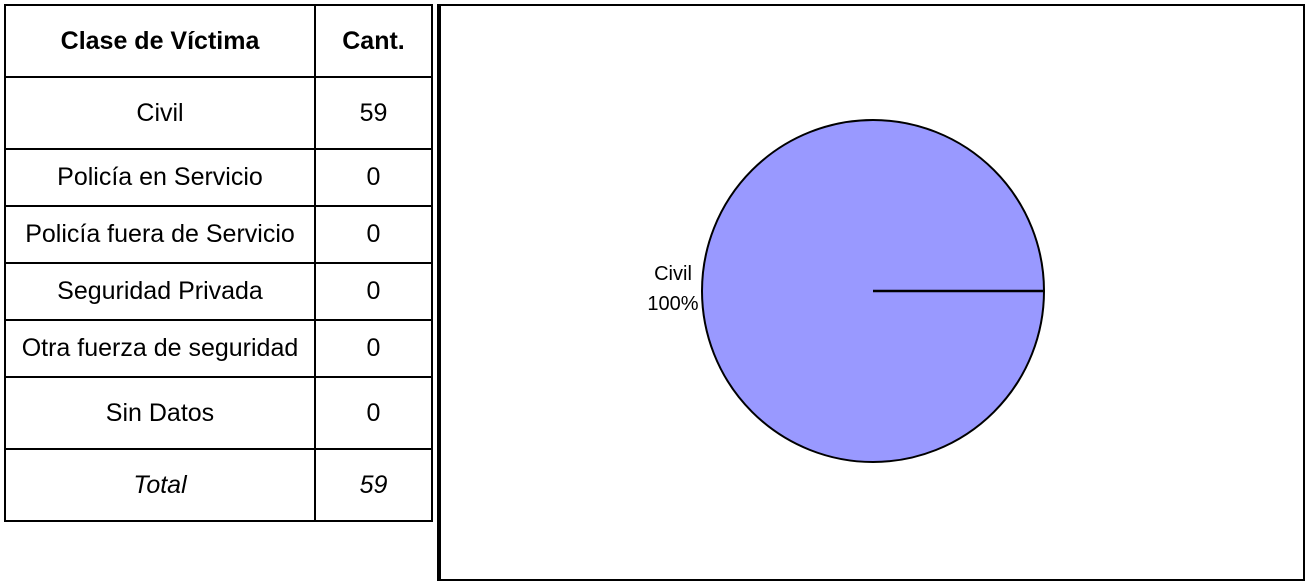 The width and height of the screenshot is (1311, 585). I want to click on pie-slice-label: Civil, so click(673, 274).